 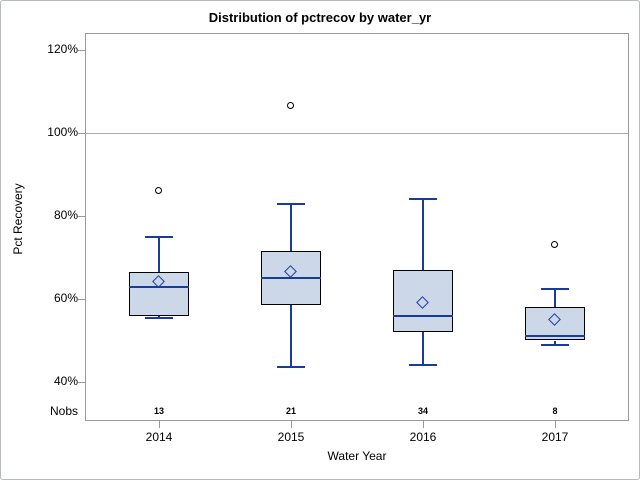 I want to click on whisker-lower-2017, so click(x=555, y=342).